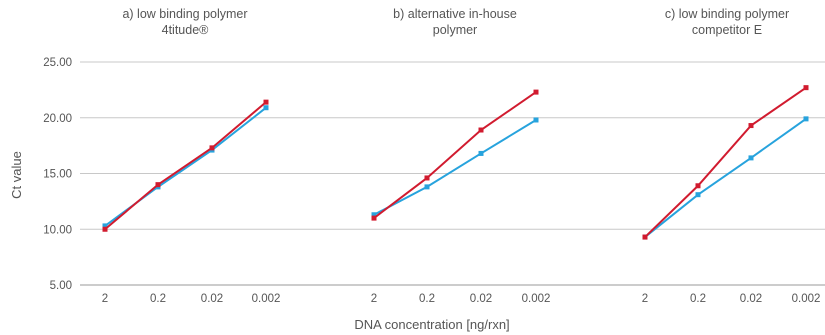 The width and height of the screenshot is (825, 335). What do you see at coordinates (455, 30) in the screenshot?
I see `panel-title: polymer` at bounding box center [455, 30].